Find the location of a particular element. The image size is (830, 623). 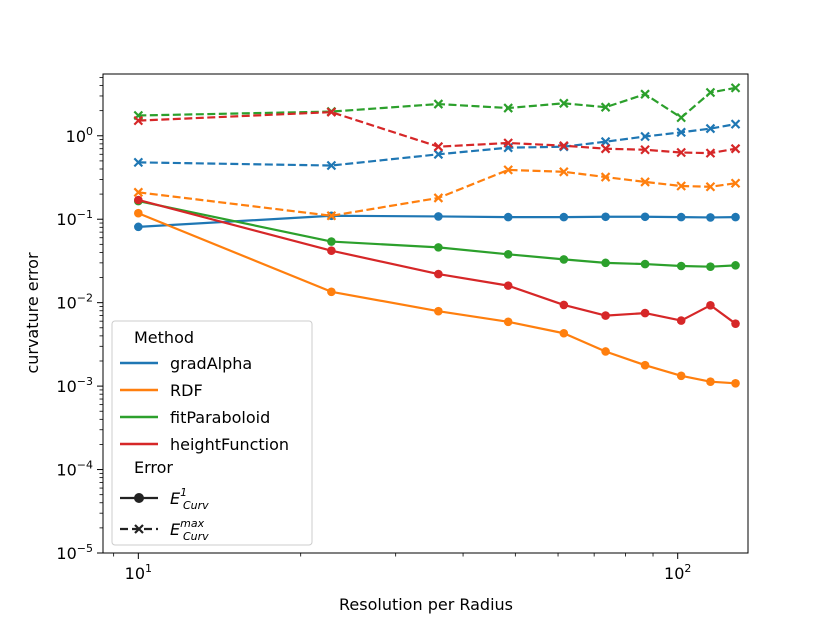

y-axis-label: curvature error is located at coordinates (32, 313).